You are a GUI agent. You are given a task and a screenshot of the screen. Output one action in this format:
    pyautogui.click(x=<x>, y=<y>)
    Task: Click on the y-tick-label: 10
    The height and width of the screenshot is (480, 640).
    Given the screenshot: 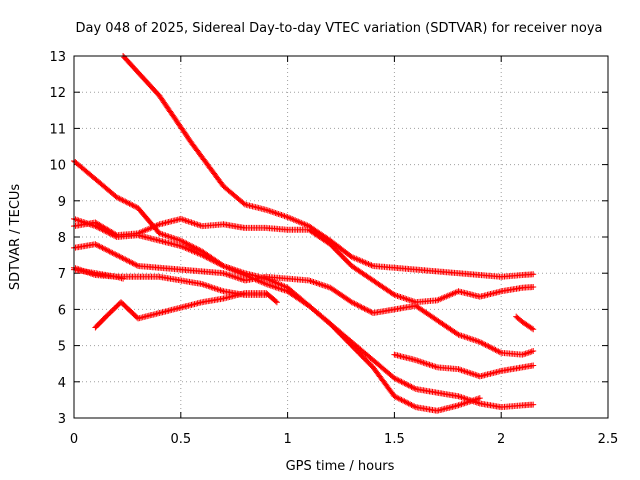 What is the action you would take?
    pyautogui.click(x=57, y=166)
    